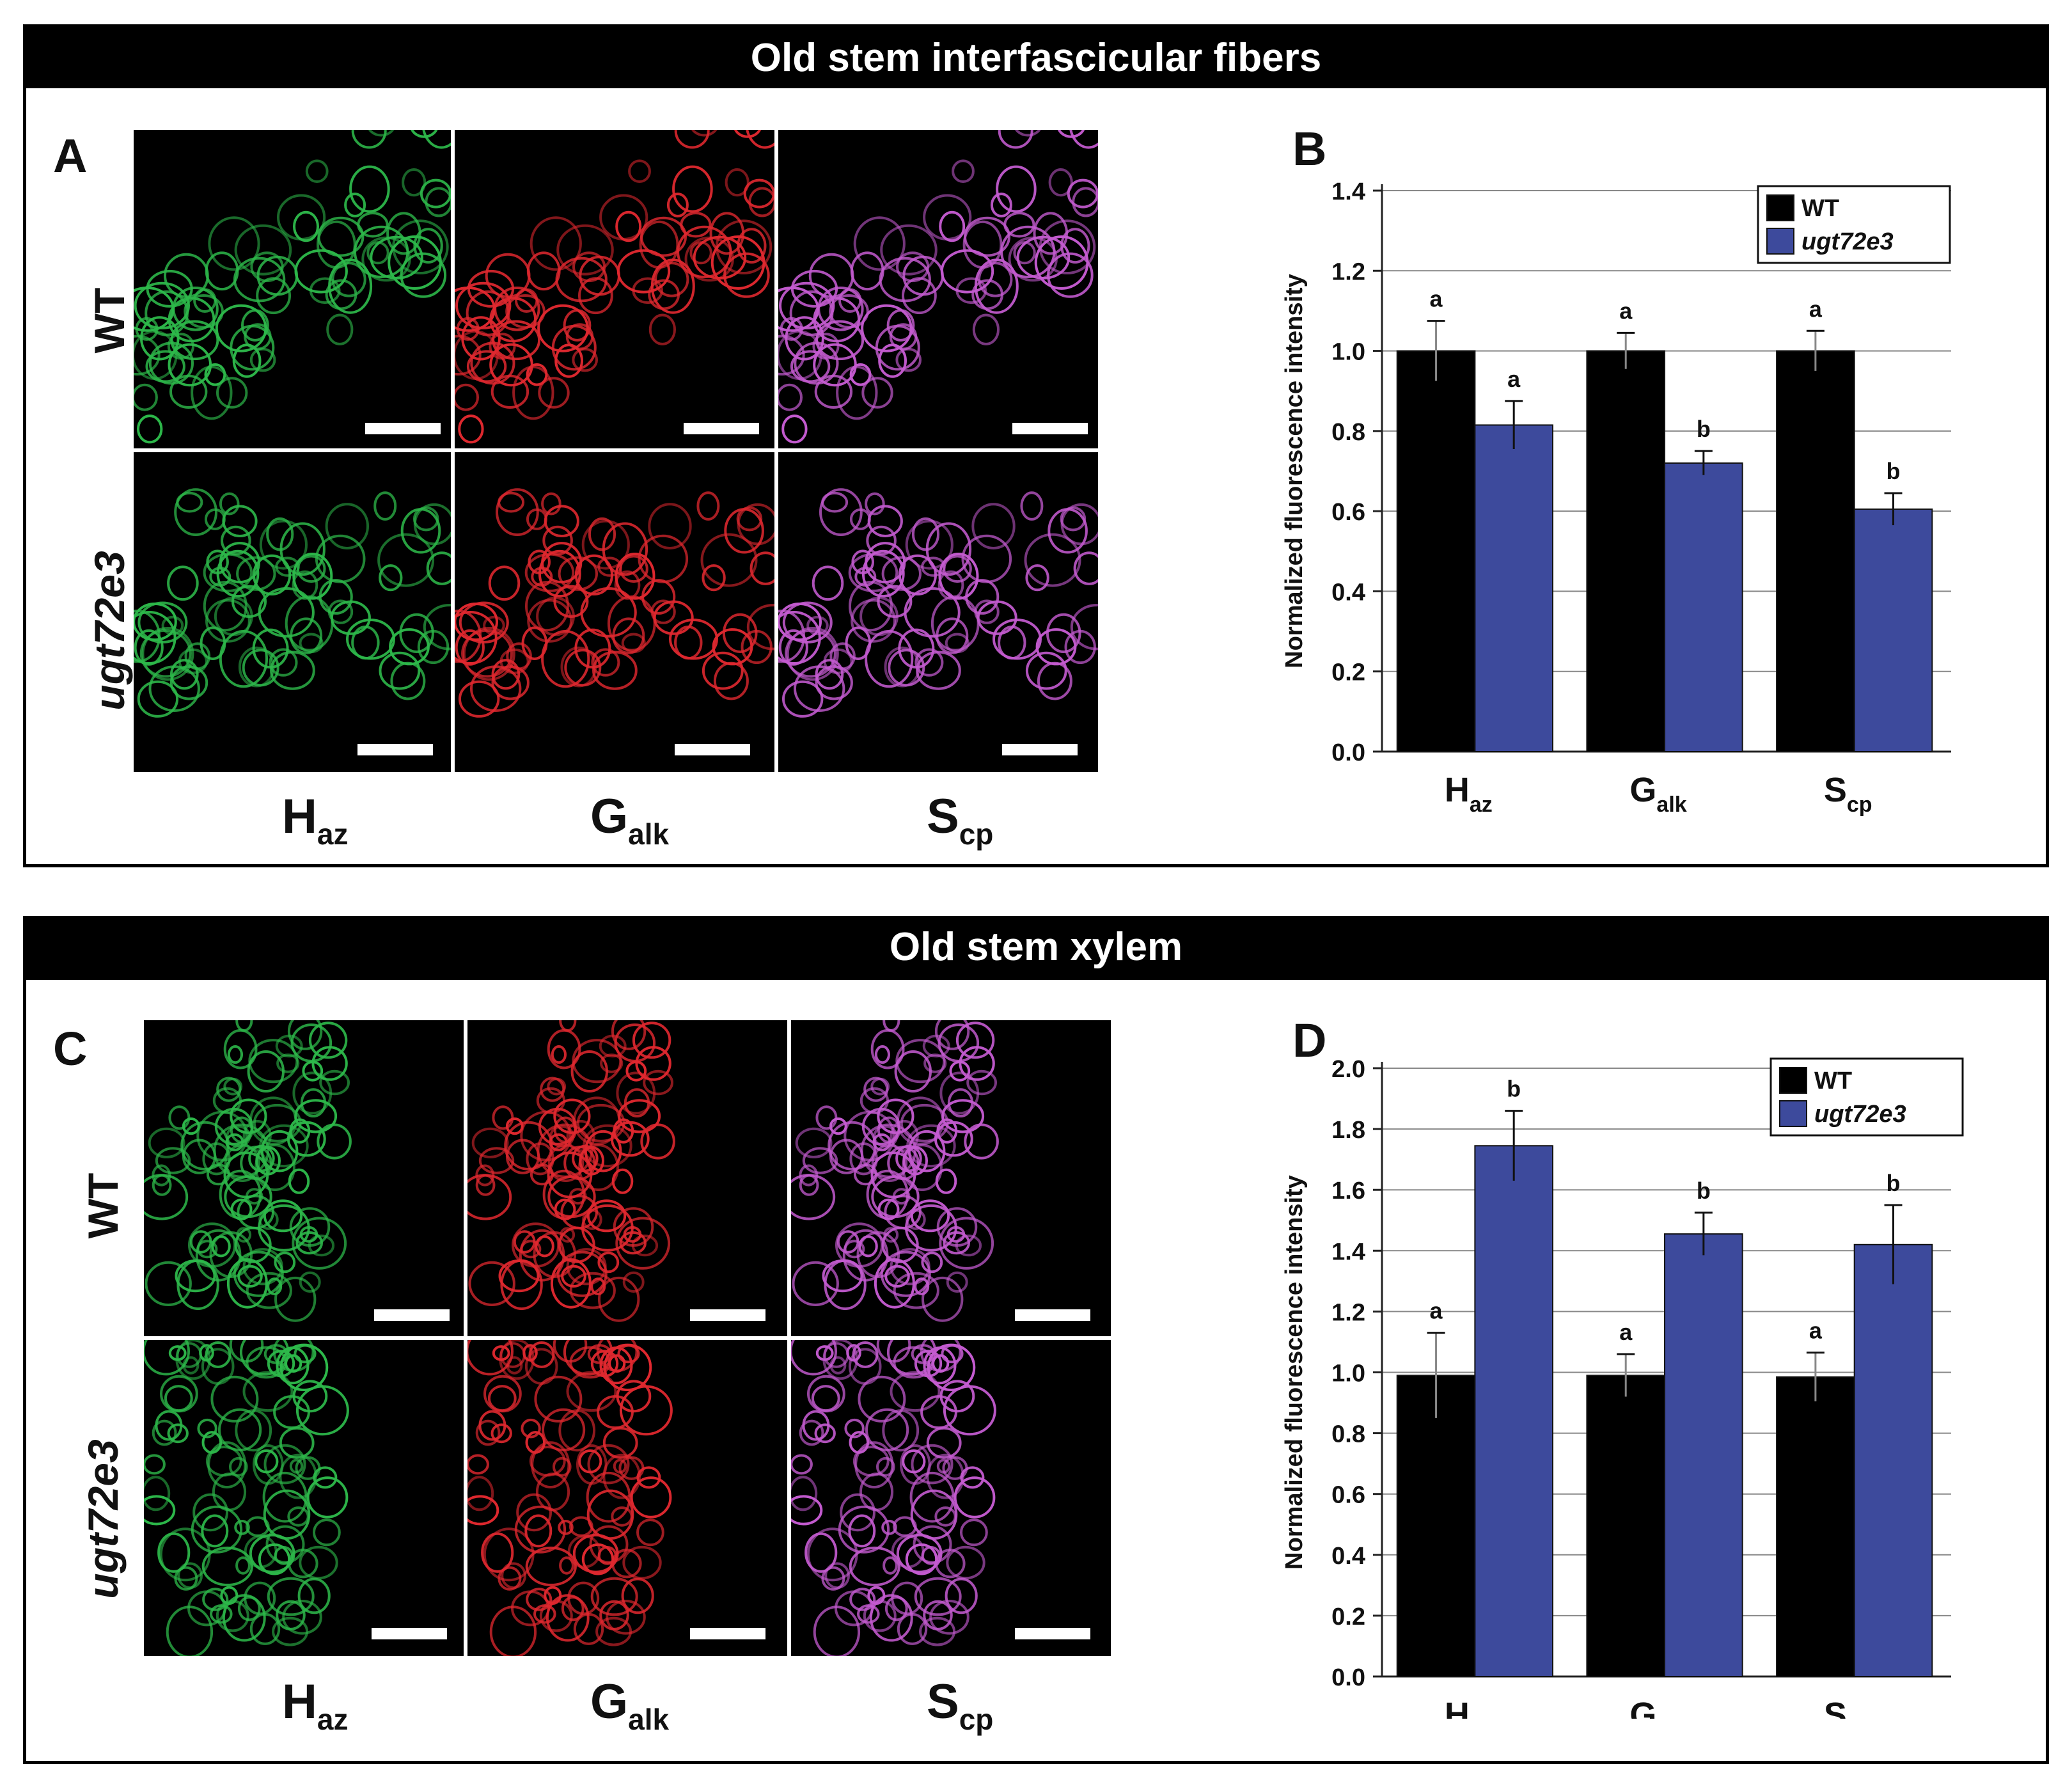 This screenshot has height=1775, width=2072. I want to click on y-tick-label: 0.8, so click(1348, 432).